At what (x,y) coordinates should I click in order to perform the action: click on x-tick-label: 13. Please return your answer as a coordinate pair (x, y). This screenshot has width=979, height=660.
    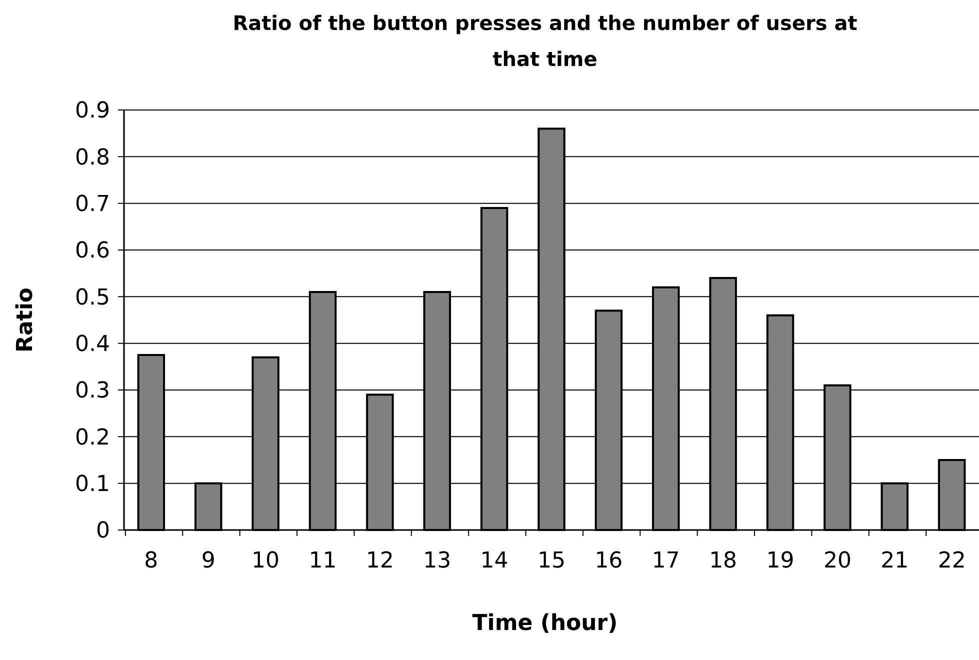
    Looking at the image, I should click on (437, 561).